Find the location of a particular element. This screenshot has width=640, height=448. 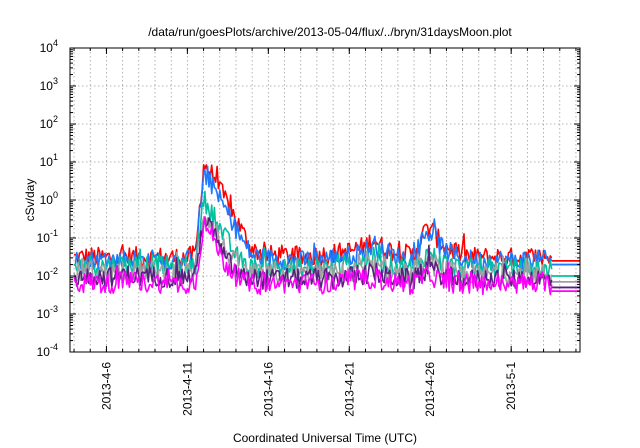

y-tick-exponent: 1 is located at coordinates (55, 157).